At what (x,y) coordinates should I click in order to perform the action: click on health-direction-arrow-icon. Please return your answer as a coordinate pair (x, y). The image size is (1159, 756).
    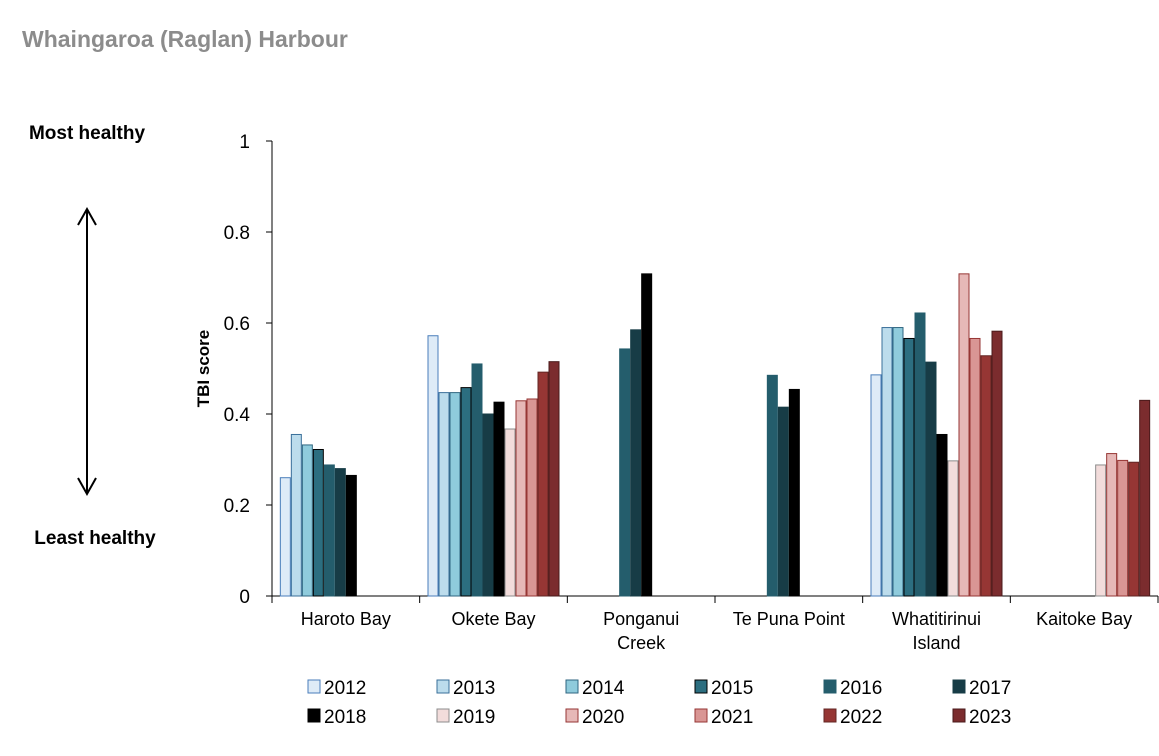
    Looking at the image, I should click on (87, 351).